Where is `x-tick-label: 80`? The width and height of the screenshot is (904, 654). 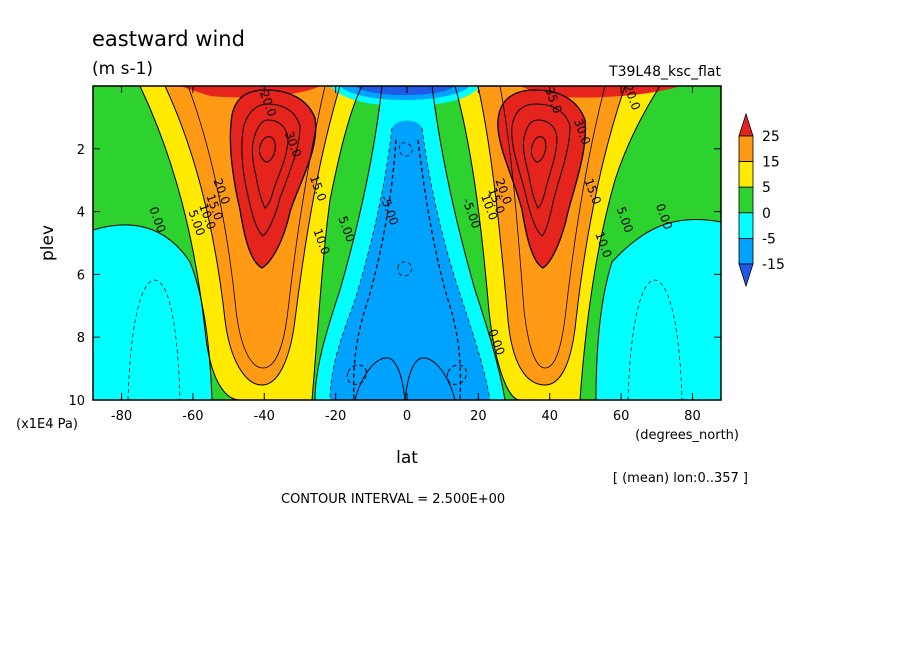
x-tick-label: 80 is located at coordinates (692, 416).